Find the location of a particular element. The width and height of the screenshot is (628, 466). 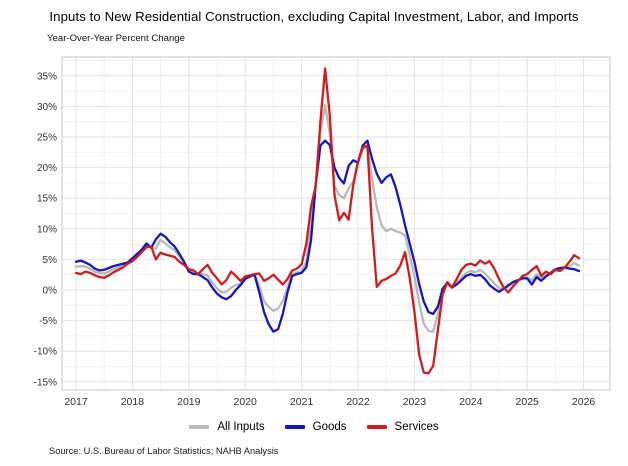

x-tick-label: 2026 is located at coordinates (584, 402).